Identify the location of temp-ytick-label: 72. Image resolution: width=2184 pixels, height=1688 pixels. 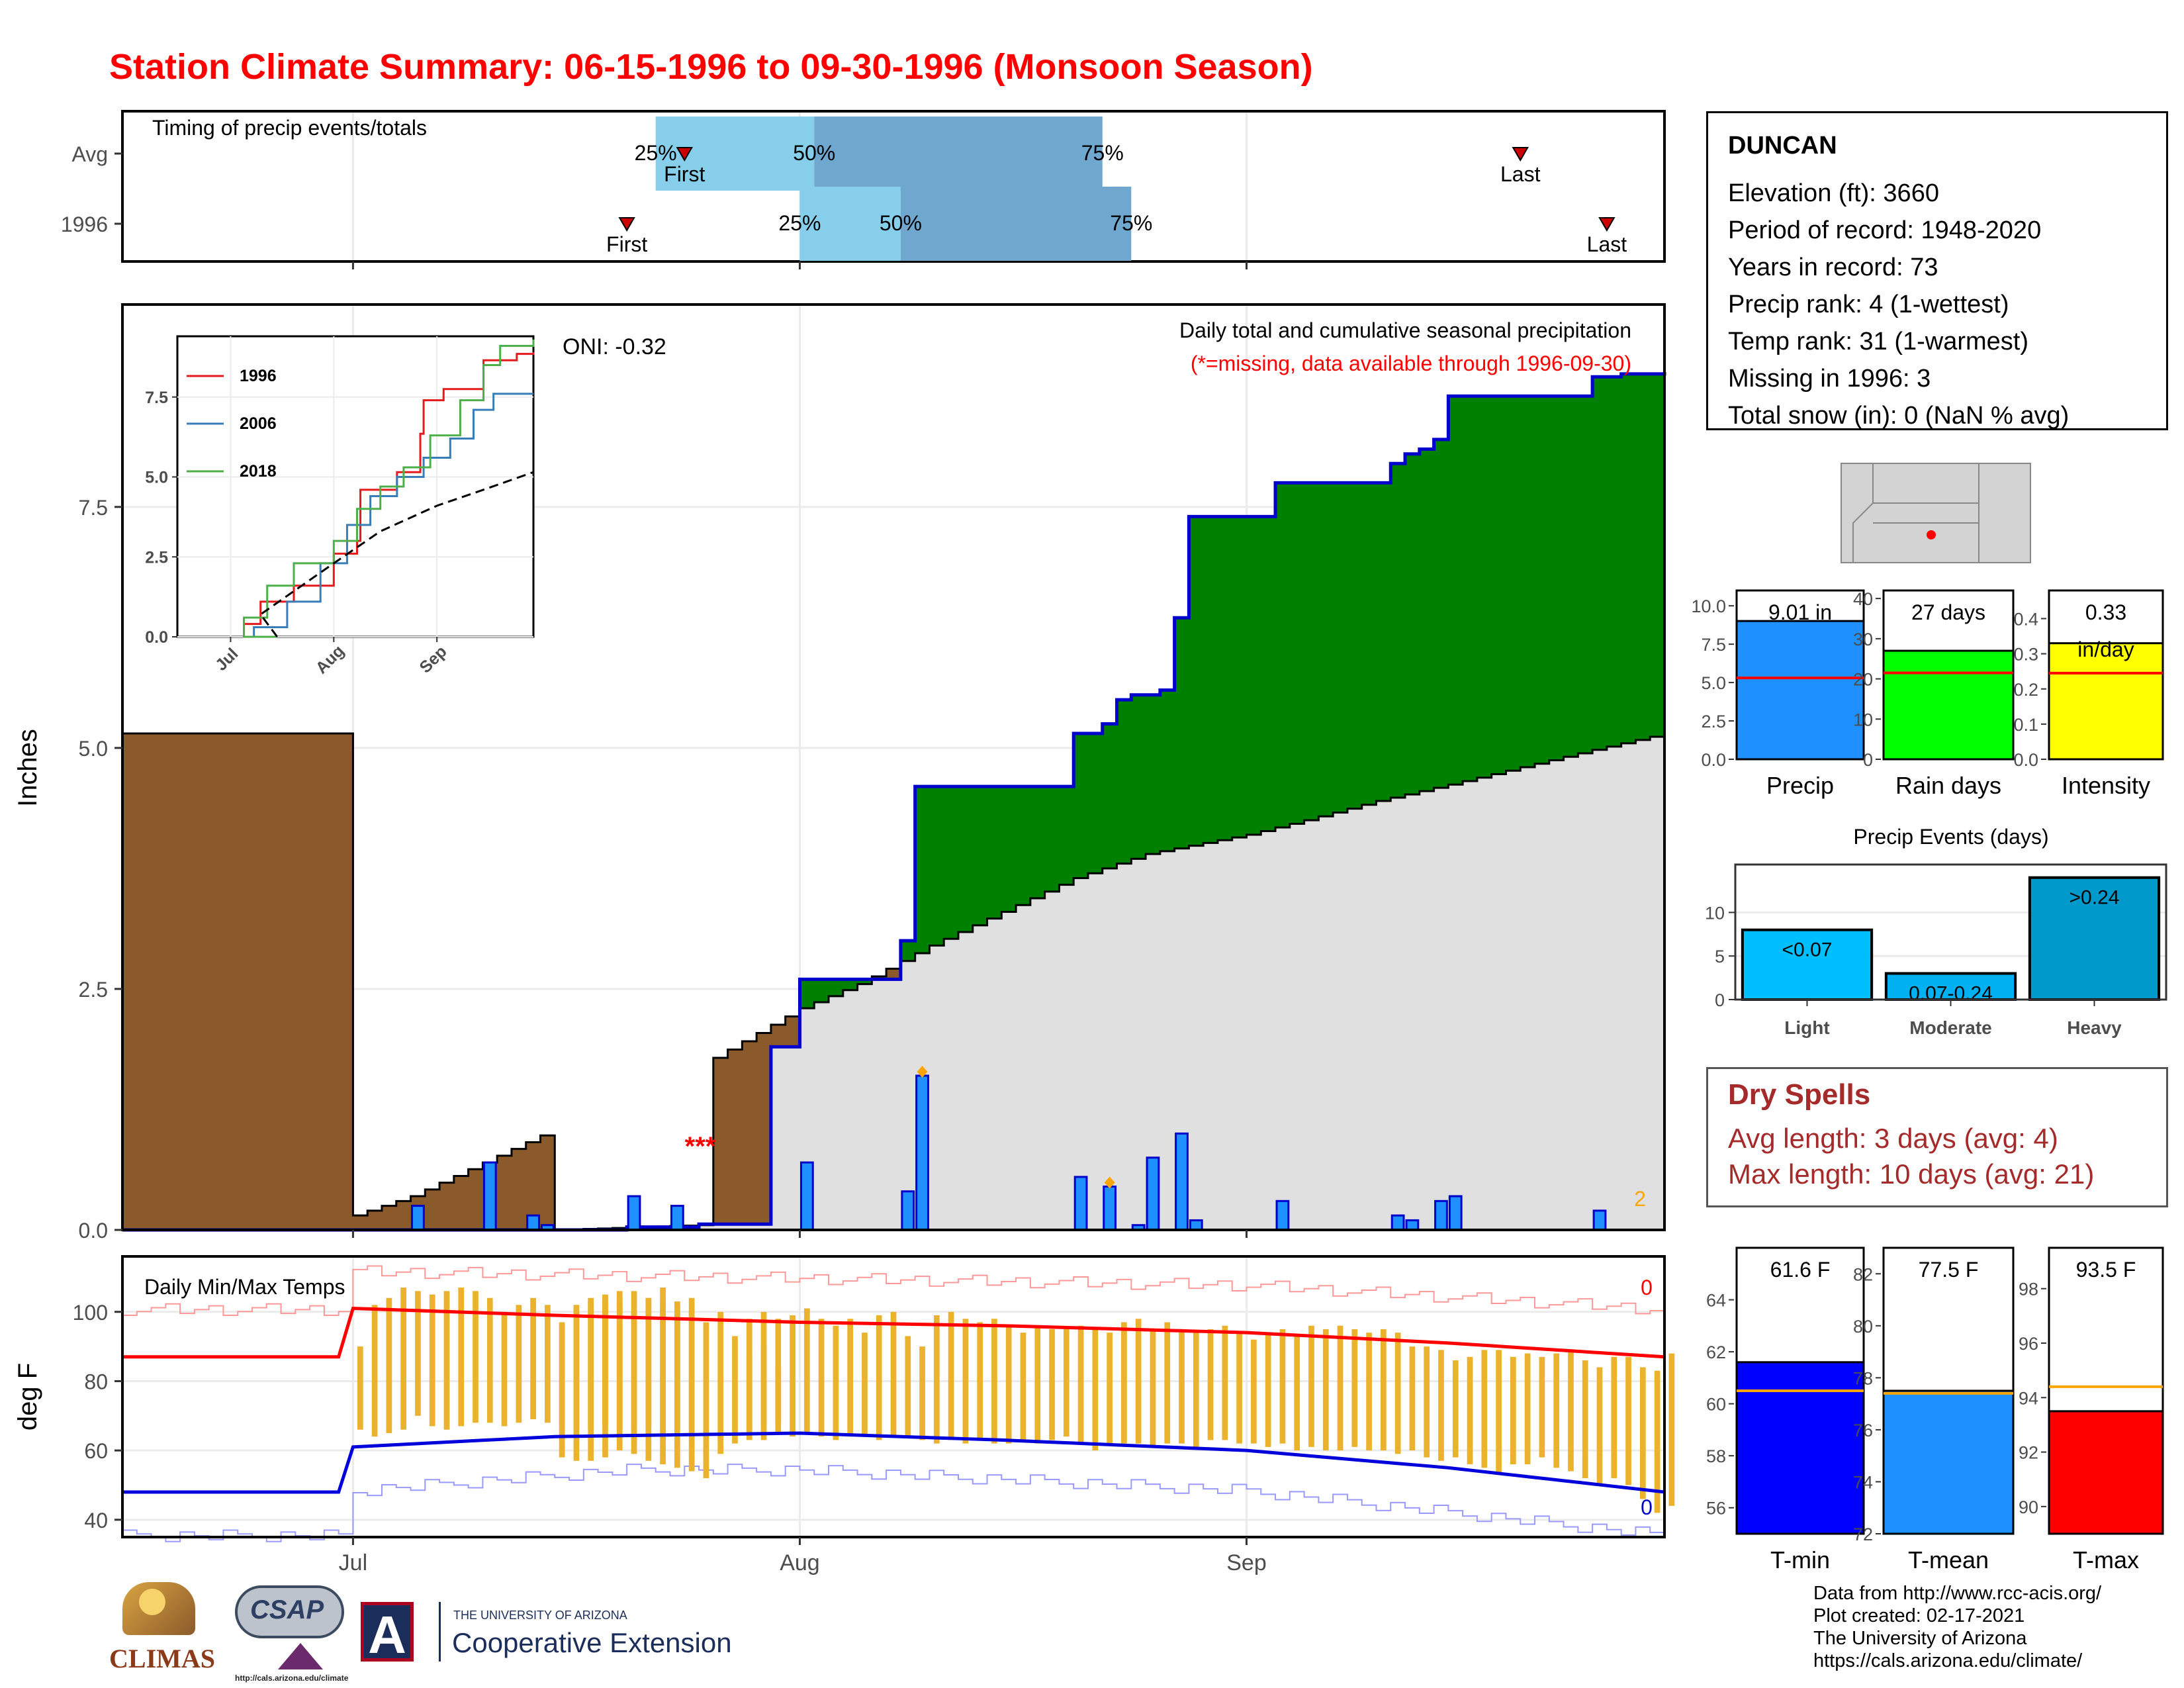
(1863, 1534).